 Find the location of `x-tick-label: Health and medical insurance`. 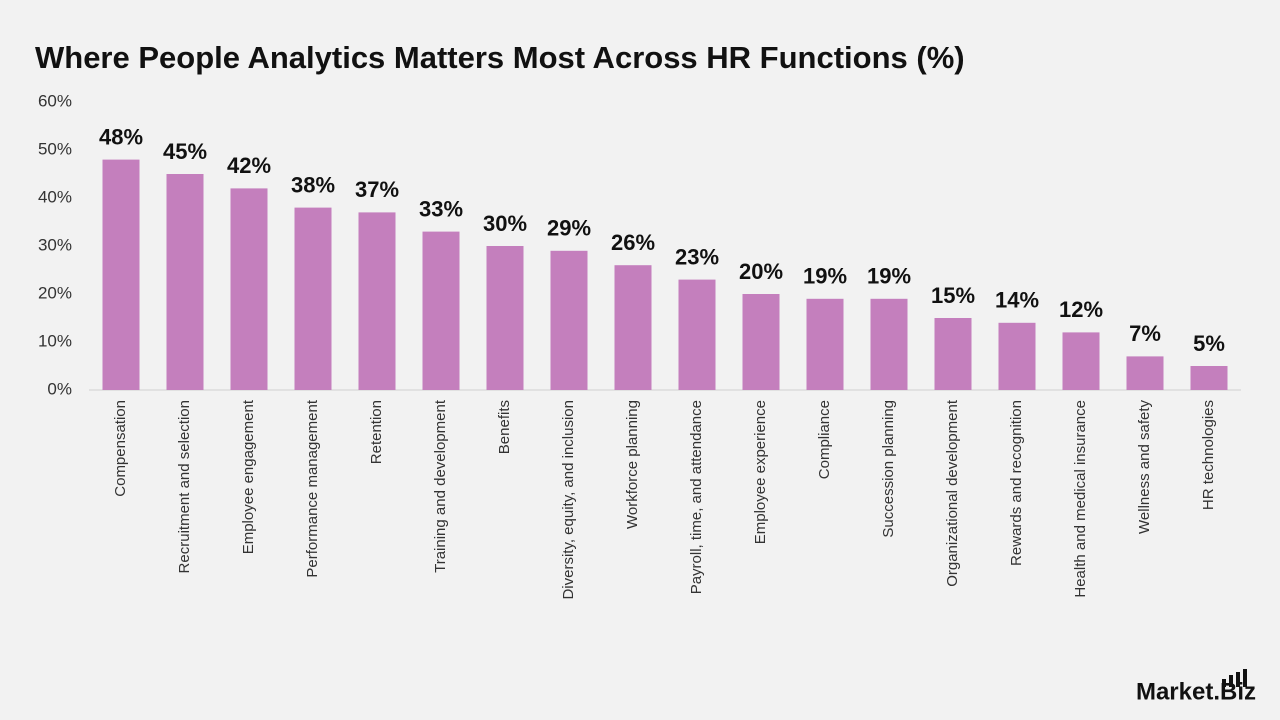

x-tick-label: Health and medical insurance is located at coordinates (1080, 499).